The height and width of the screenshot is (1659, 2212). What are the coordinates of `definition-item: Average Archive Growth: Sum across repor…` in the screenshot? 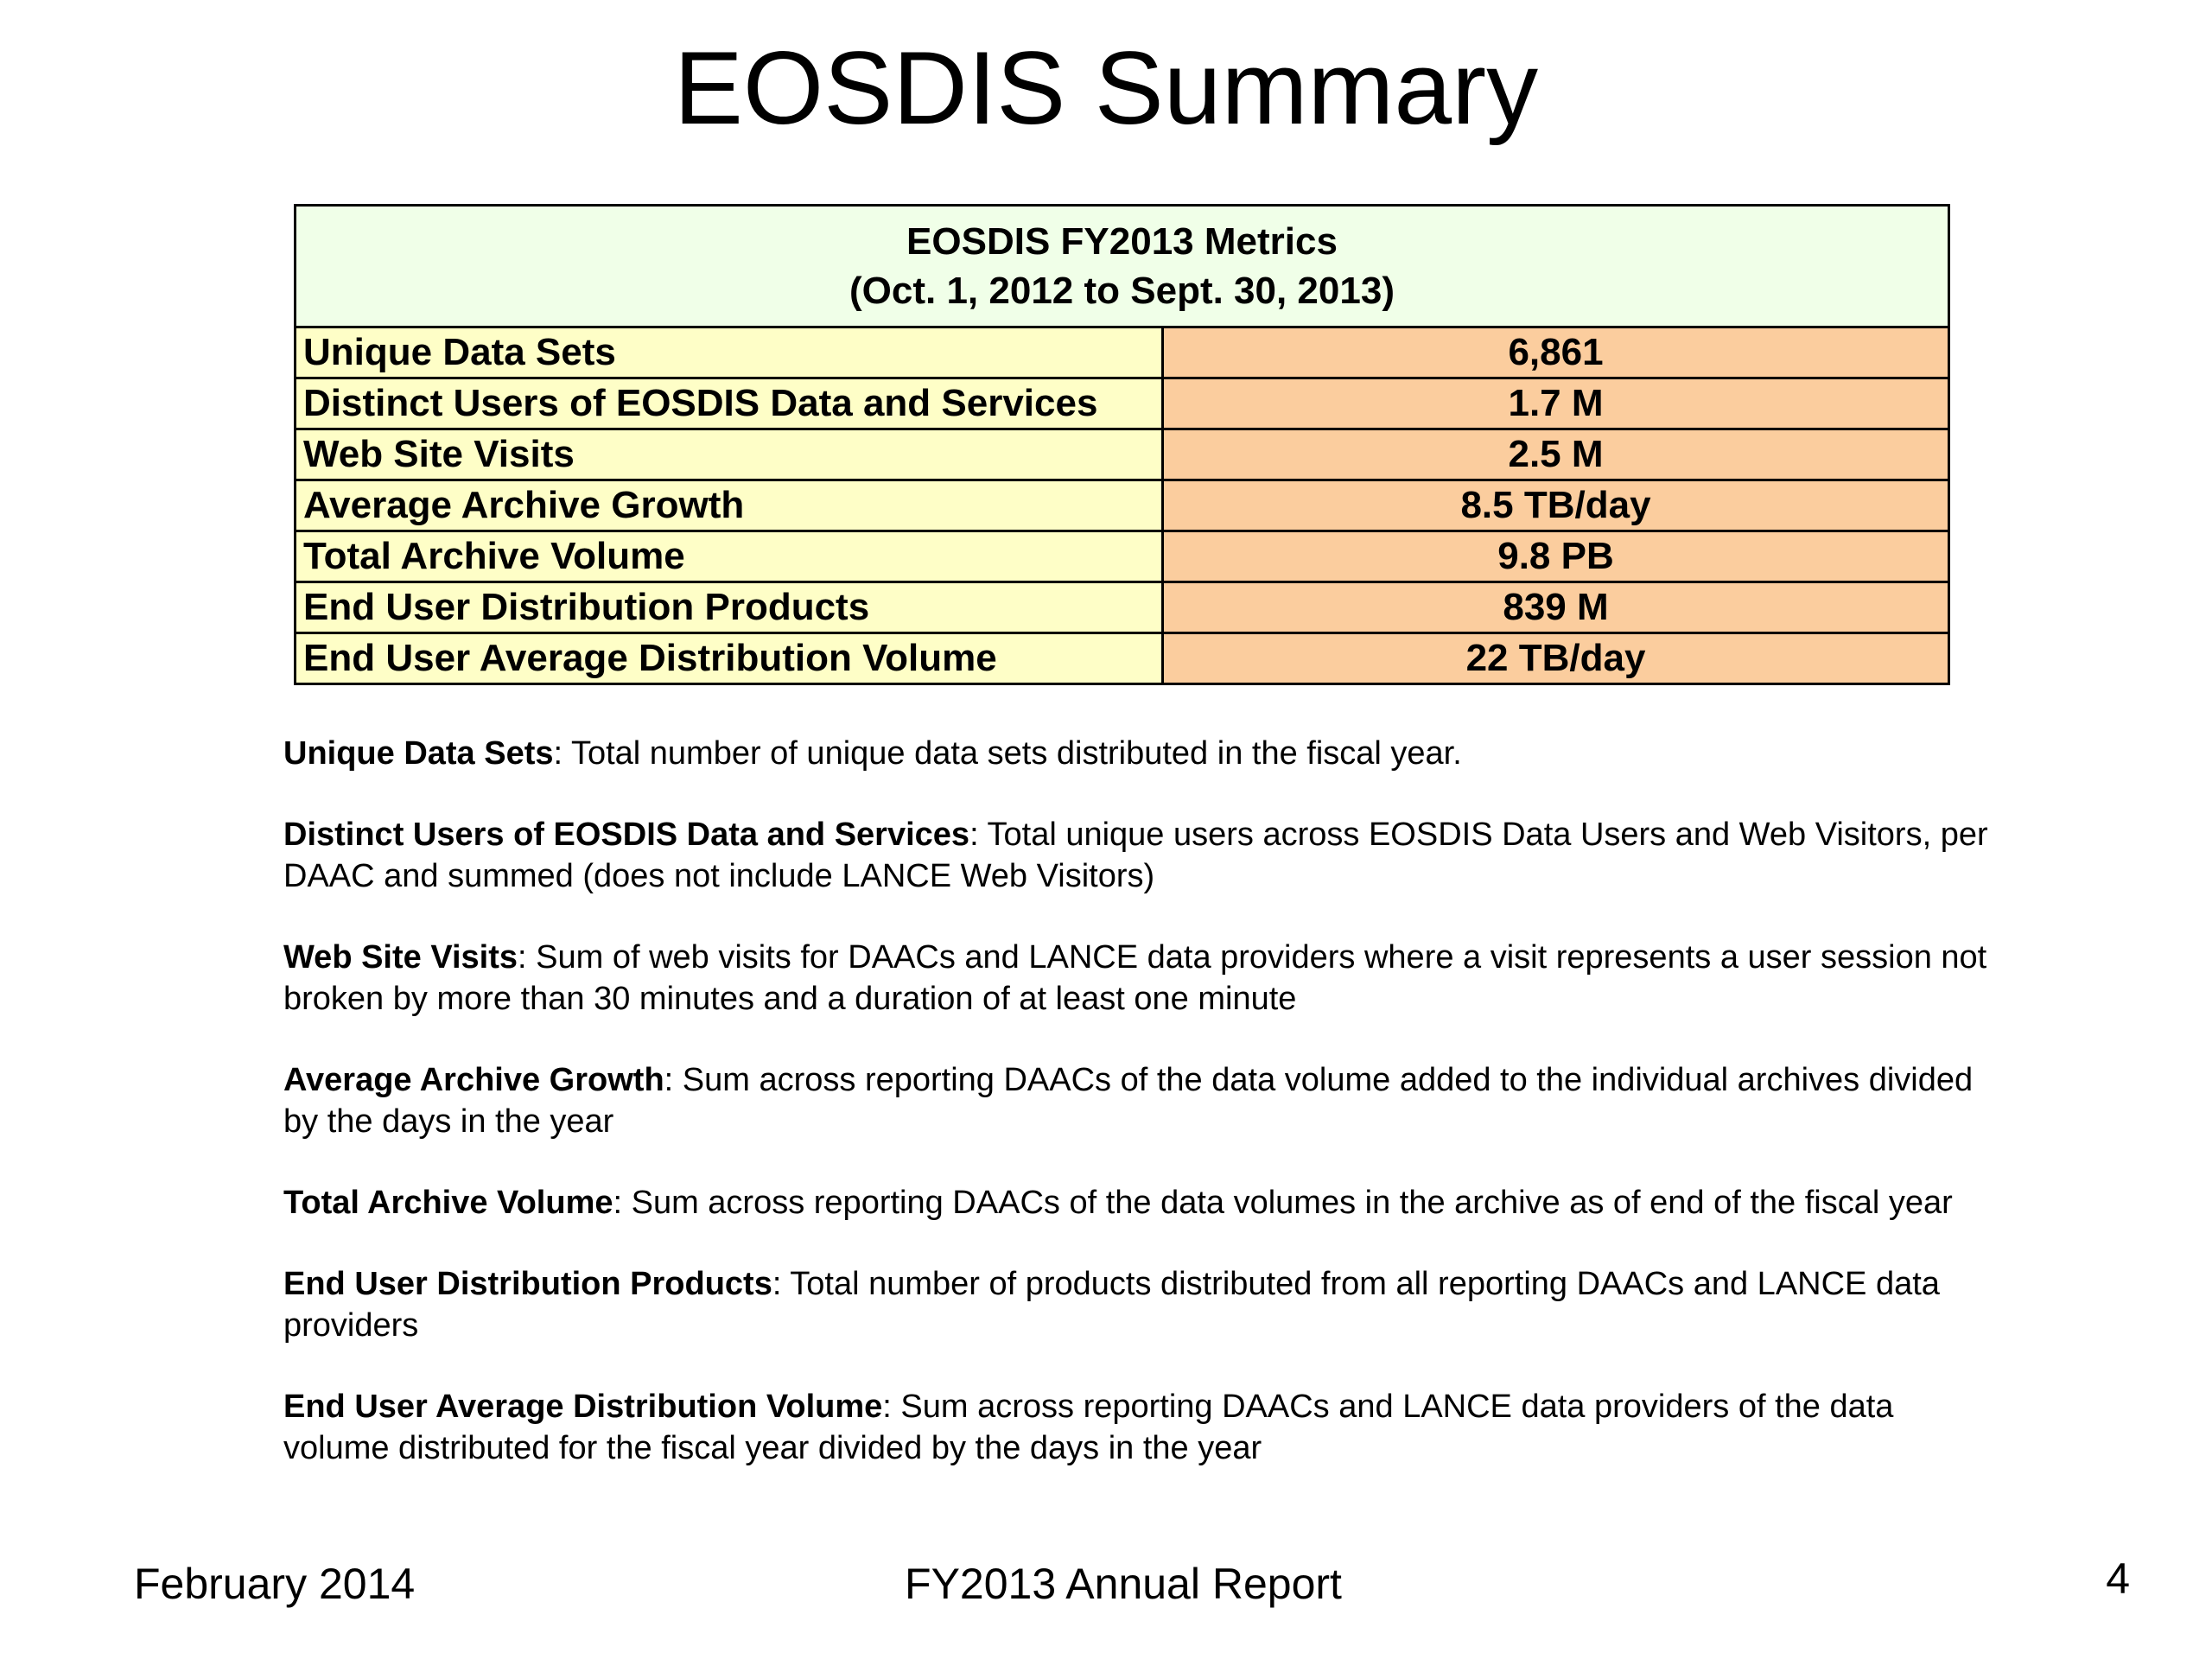 It's located at (1138, 1100).